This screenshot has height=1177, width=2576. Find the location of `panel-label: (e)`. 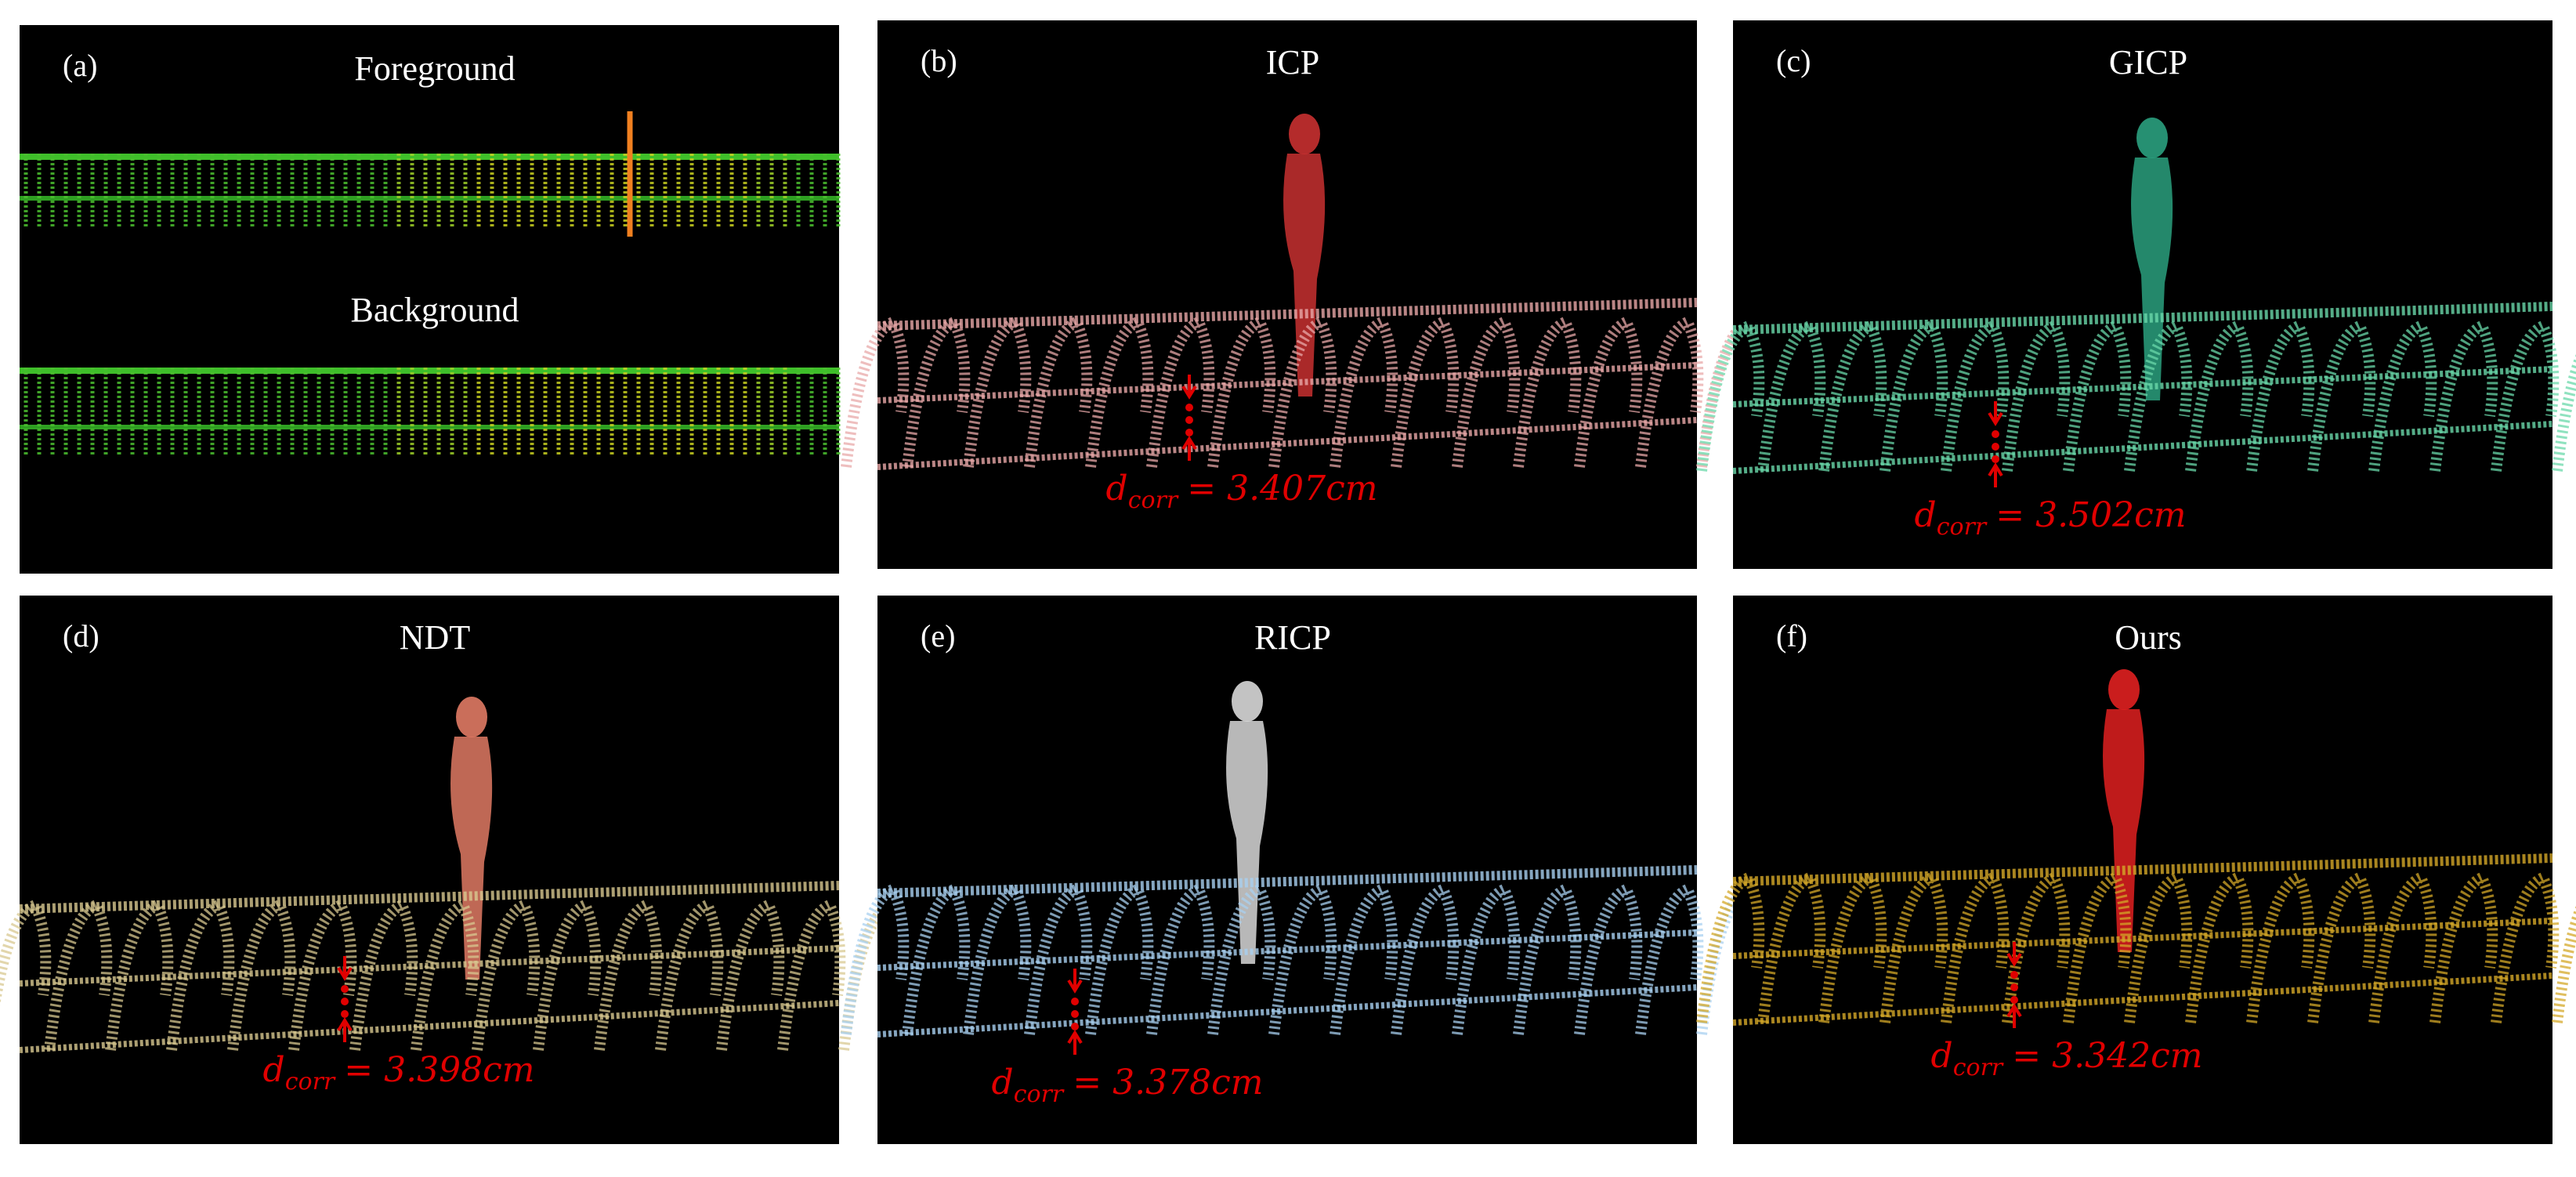

panel-label: (e) is located at coordinates (938, 636).